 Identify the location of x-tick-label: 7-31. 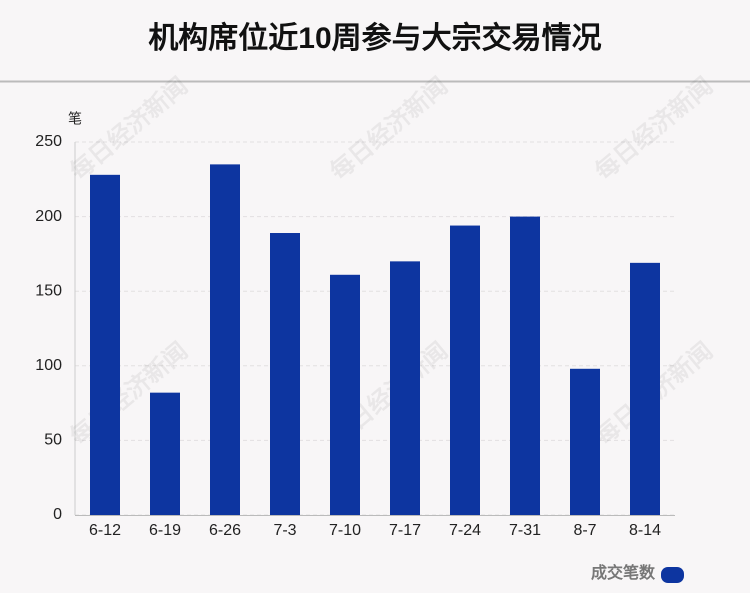
(525, 530).